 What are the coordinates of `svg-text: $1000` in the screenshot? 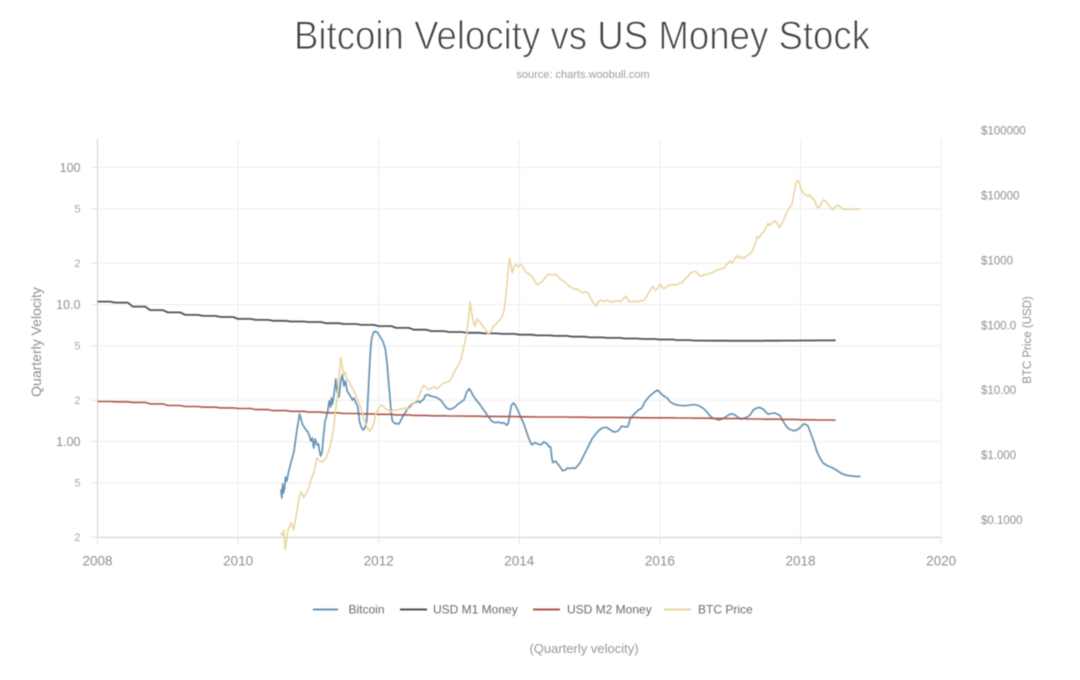 It's located at (997, 262).